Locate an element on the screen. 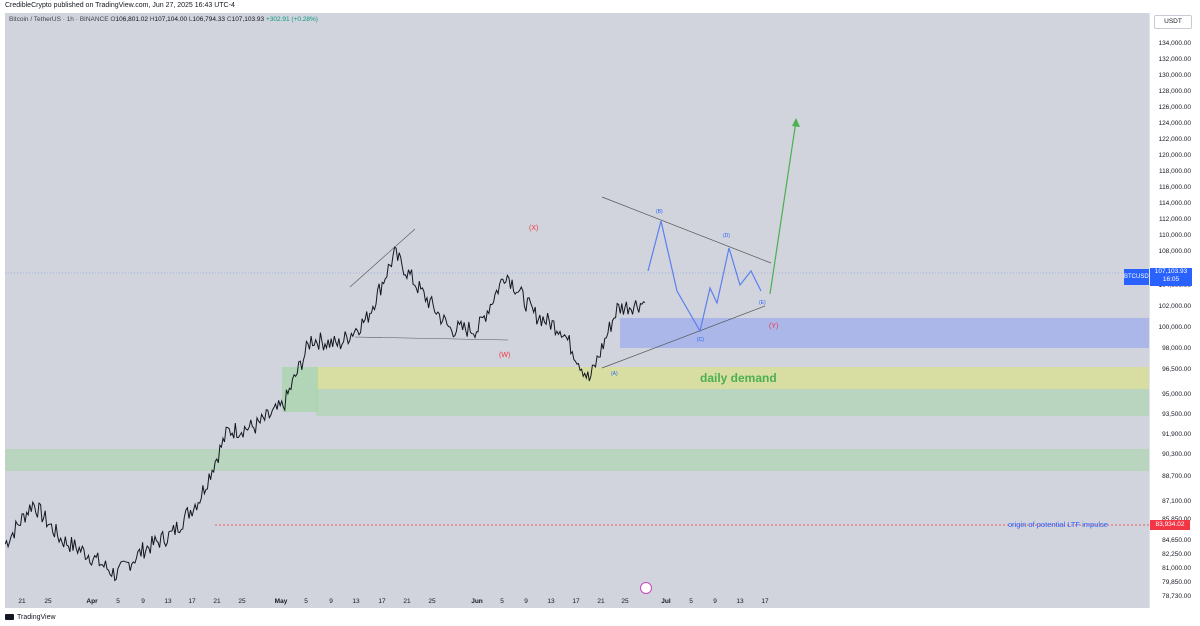 The height and width of the screenshot is (626, 1200). price-tick-label: 85,850.00 is located at coordinates (1176, 520).